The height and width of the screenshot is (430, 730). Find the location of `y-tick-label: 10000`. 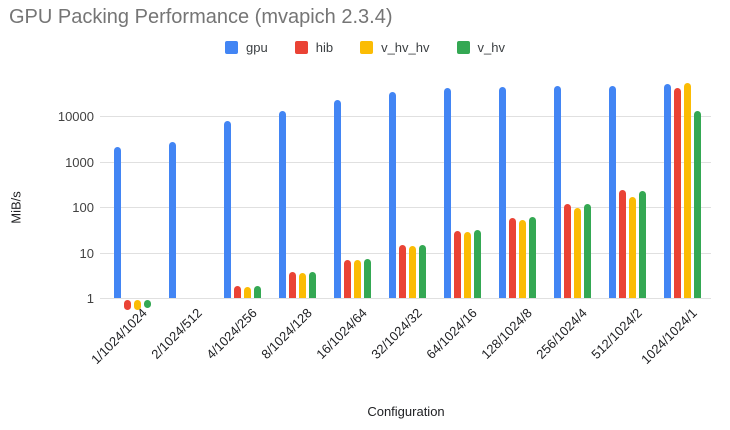

y-tick-label: 10000 is located at coordinates (75, 117).